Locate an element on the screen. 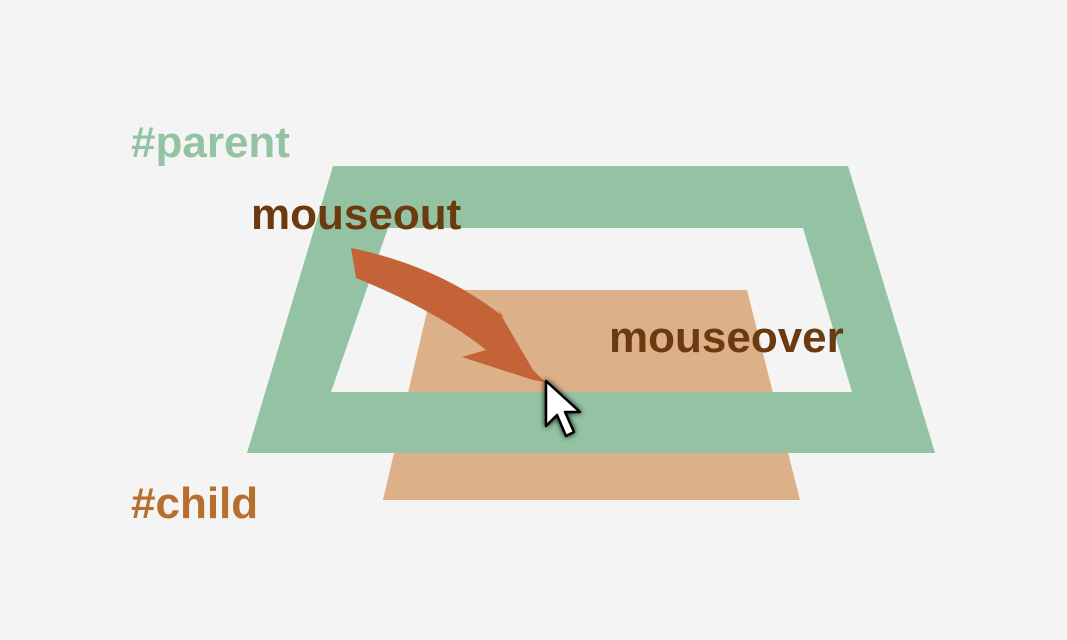 This screenshot has width=1067, height=640. child-label: #child is located at coordinates (195, 503).